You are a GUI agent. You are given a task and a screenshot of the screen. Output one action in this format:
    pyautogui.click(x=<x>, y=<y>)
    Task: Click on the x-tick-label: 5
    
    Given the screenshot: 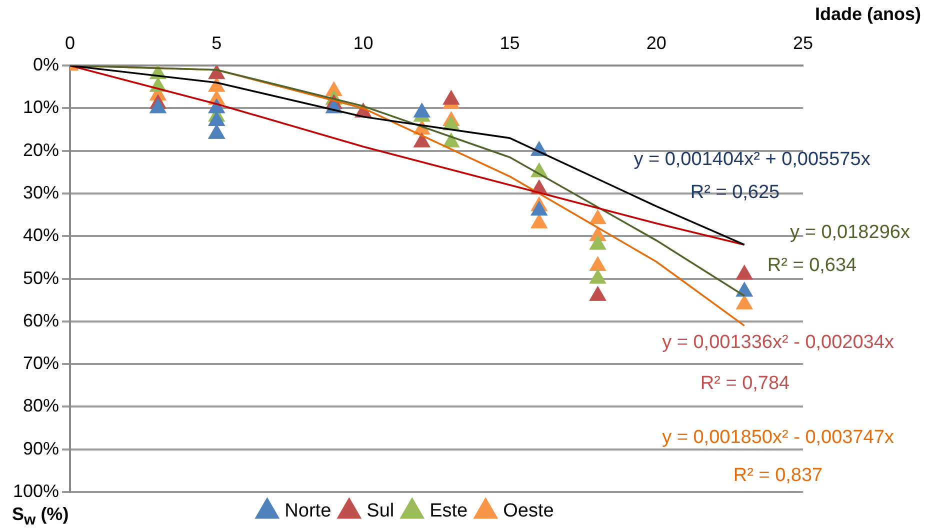 What is the action you would take?
    pyautogui.click(x=217, y=42)
    